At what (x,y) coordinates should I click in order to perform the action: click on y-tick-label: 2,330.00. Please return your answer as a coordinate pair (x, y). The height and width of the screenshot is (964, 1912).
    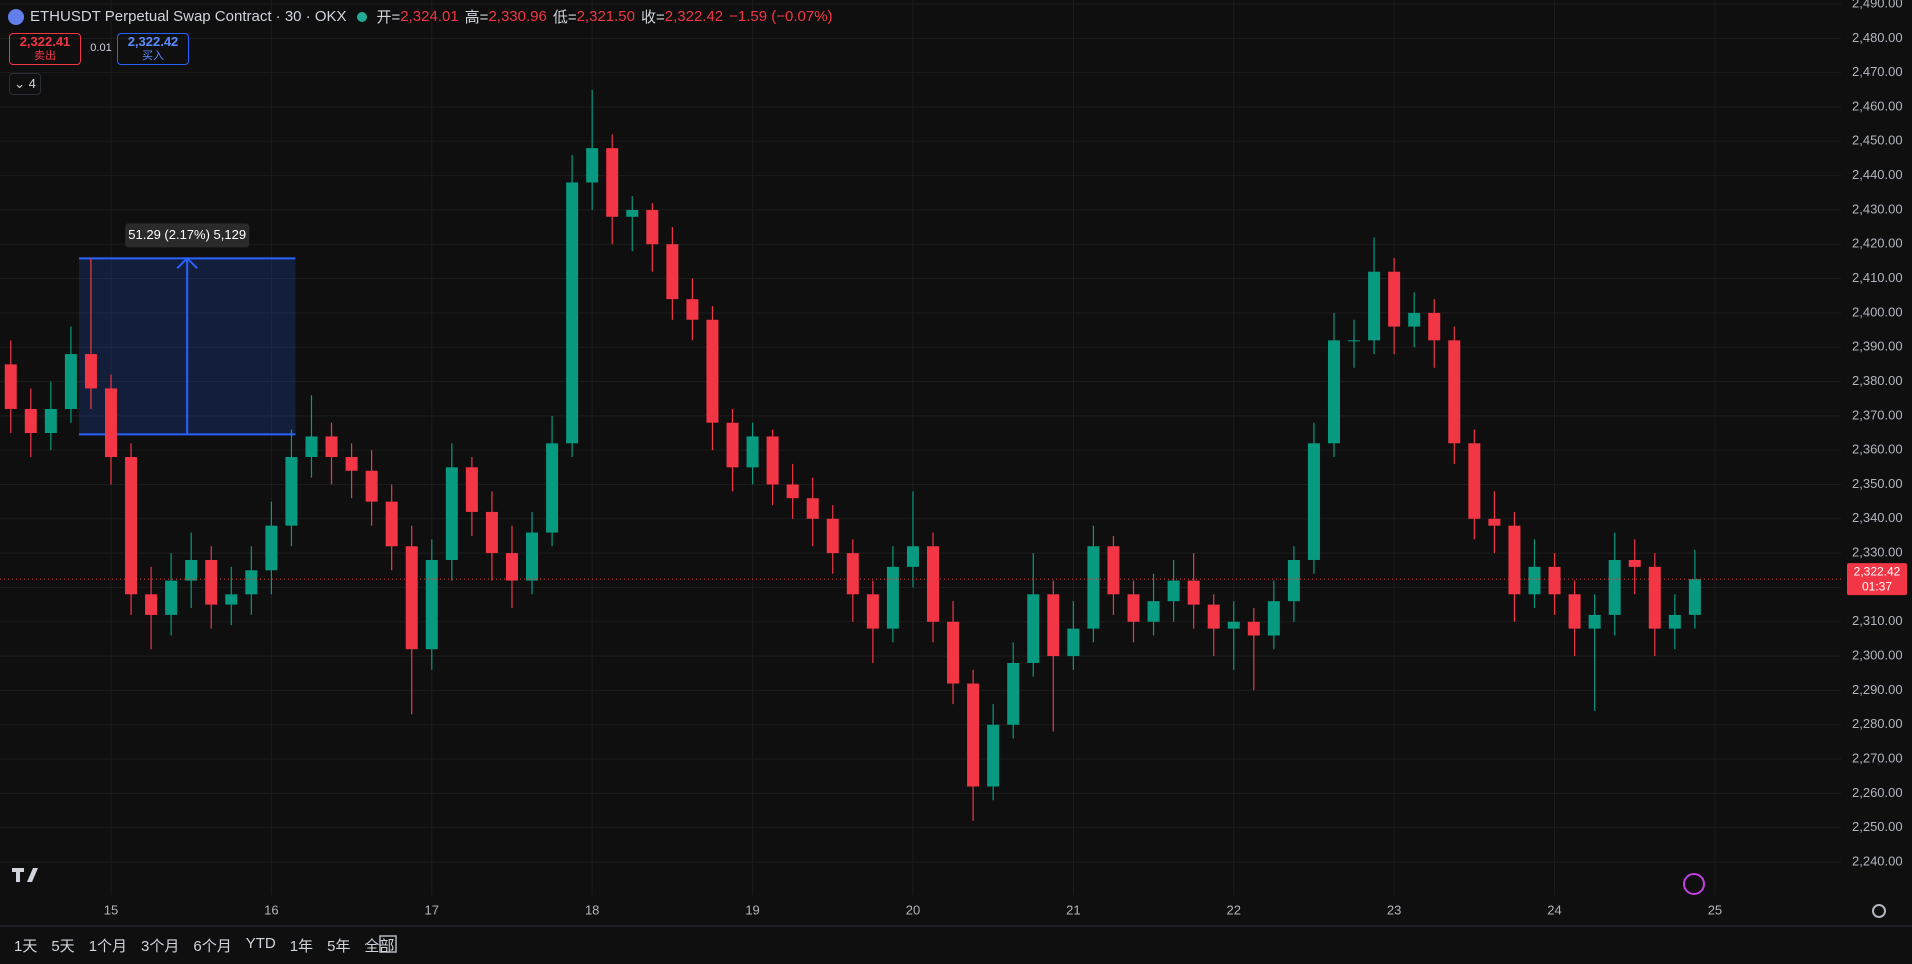
    Looking at the image, I should click on (1877, 552).